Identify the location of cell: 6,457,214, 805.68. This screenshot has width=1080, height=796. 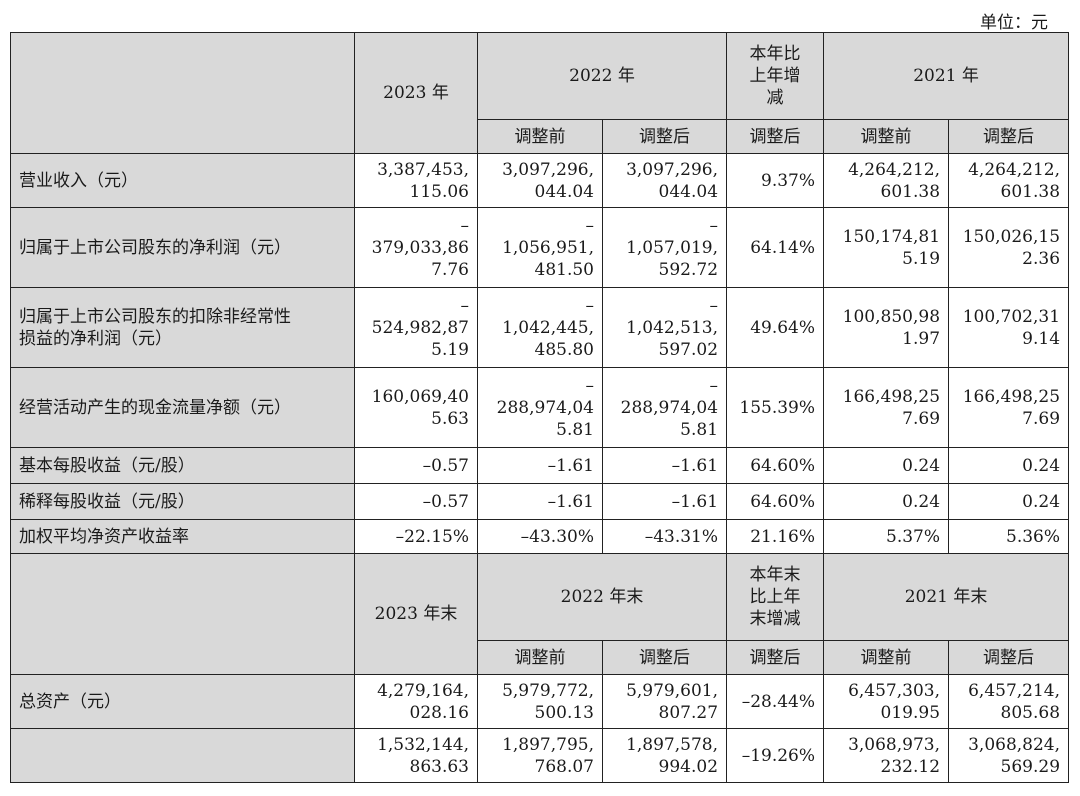
(1009, 701).